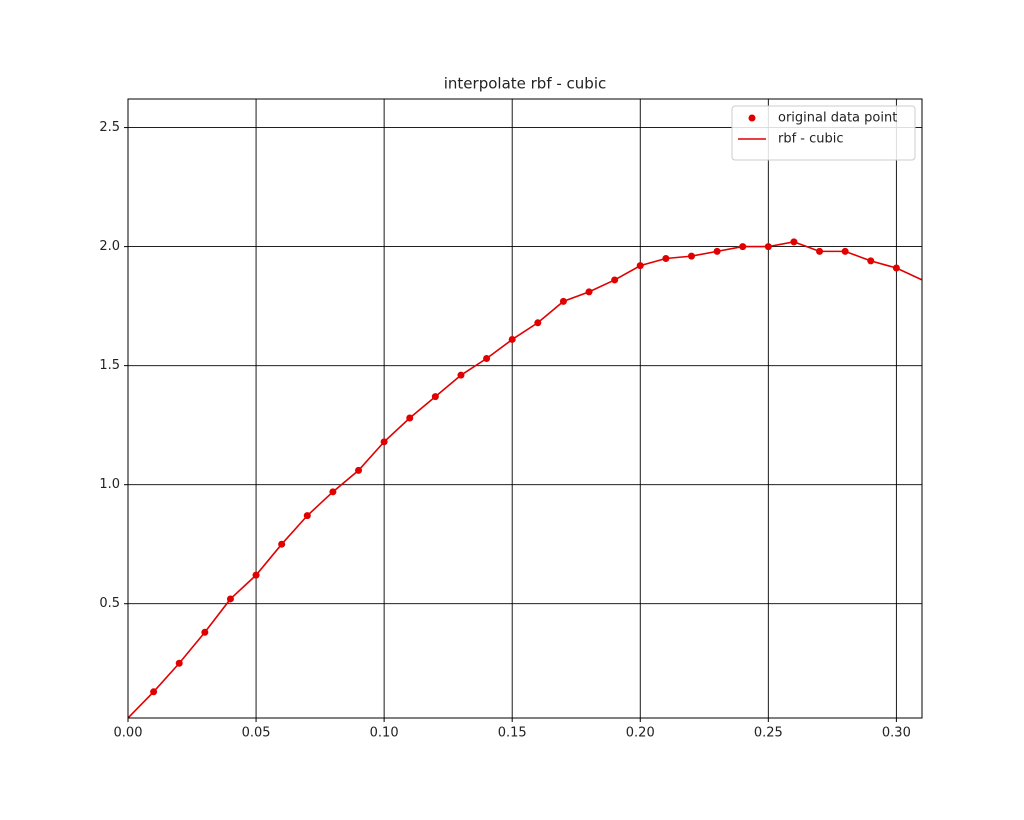 Image resolution: width=1024 pixels, height=820 pixels. Describe the element at coordinates (109, 127) in the screenshot. I see `y-tick-label: 2.5` at that location.